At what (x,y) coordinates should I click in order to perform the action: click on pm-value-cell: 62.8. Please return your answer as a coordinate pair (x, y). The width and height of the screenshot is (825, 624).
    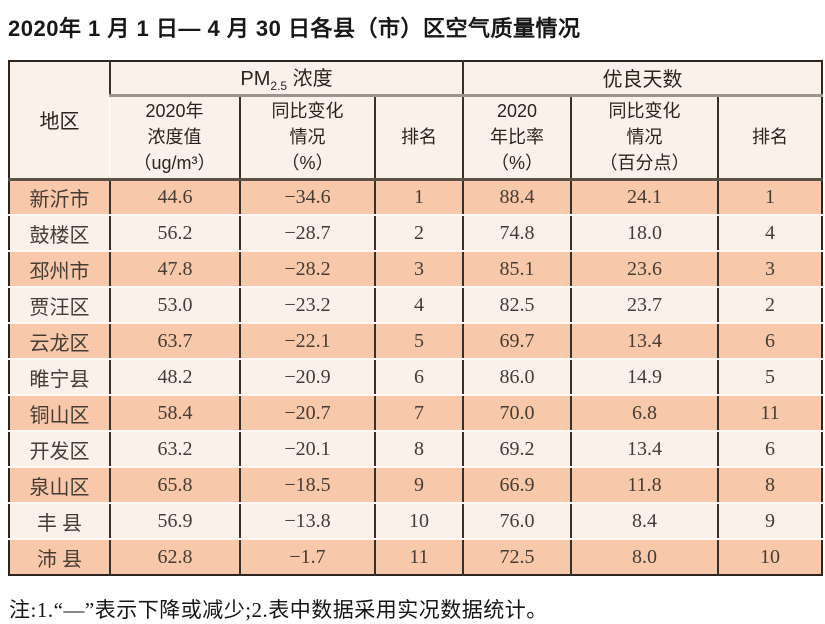
    Looking at the image, I should click on (174, 557).